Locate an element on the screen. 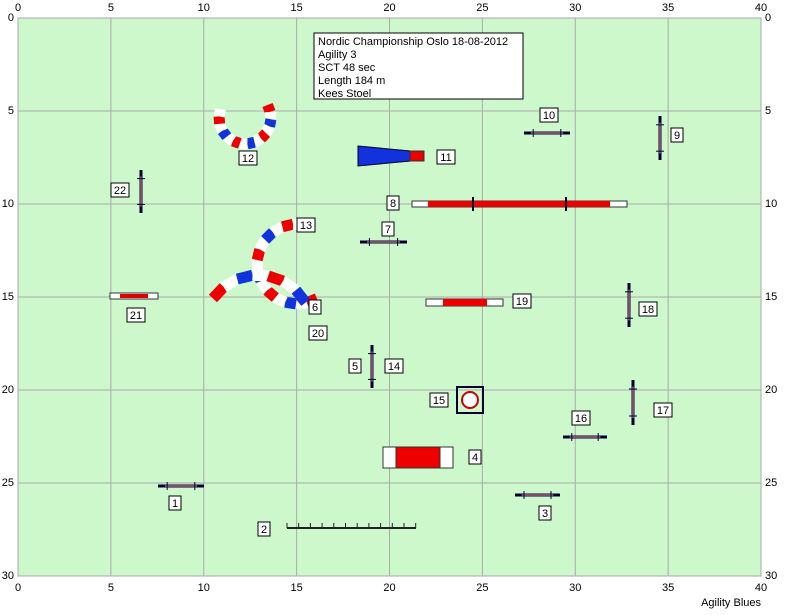 This screenshot has height=615, width=800. obstacle-label: 17 is located at coordinates (663, 411).